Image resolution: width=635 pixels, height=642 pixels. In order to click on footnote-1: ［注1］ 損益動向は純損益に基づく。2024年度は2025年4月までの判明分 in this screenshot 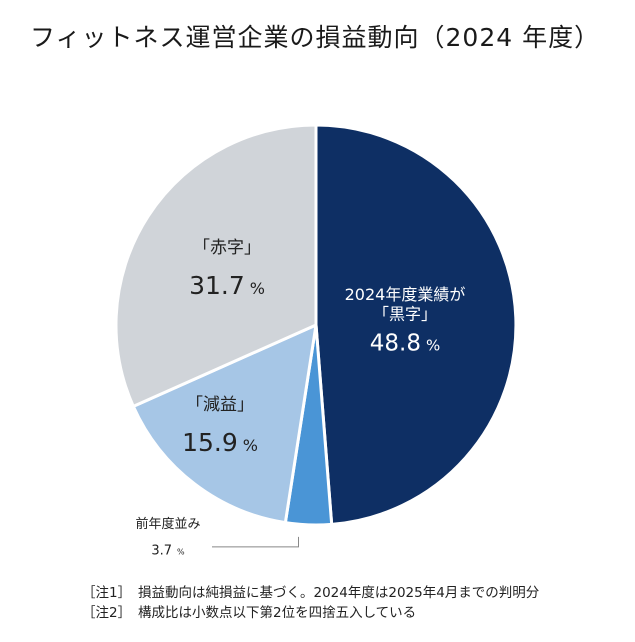, I will do `click(310, 593)`.